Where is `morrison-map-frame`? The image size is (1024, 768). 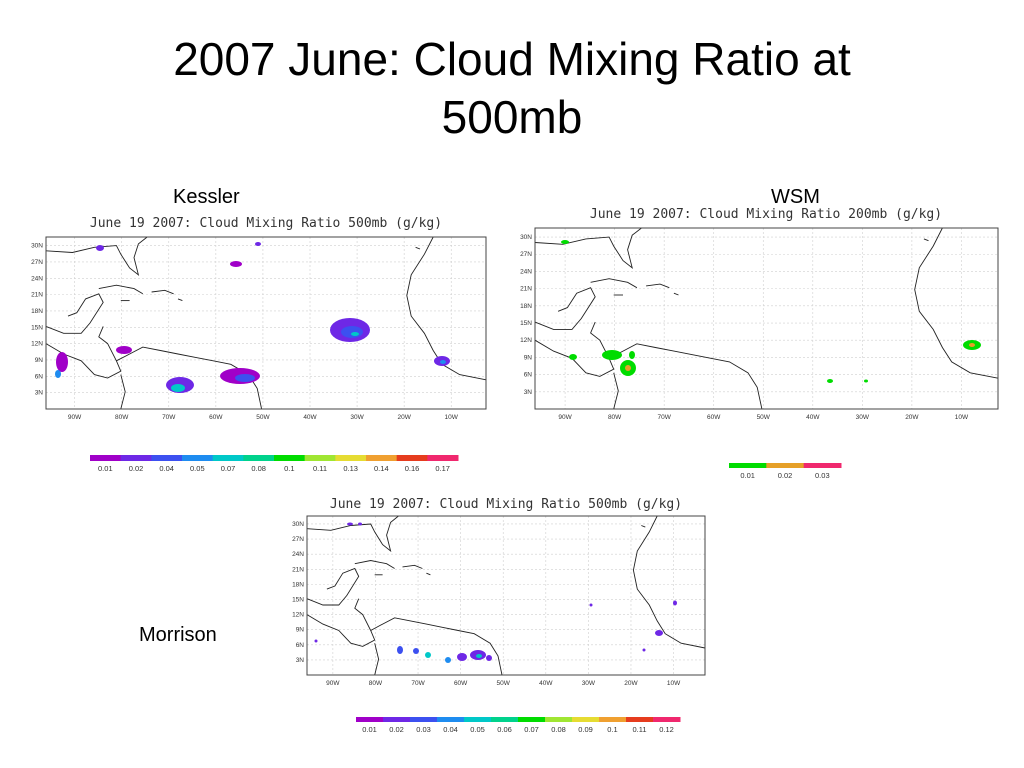 morrison-map-frame is located at coordinates (506, 595).